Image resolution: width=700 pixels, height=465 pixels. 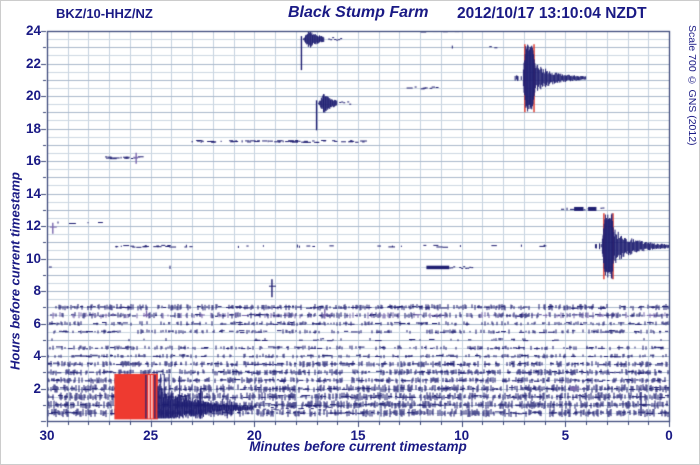 What do you see at coordinates (37, 290) in the screenshot?
I see `y-tick-label-8: 8` at bounding box center [37, 290].